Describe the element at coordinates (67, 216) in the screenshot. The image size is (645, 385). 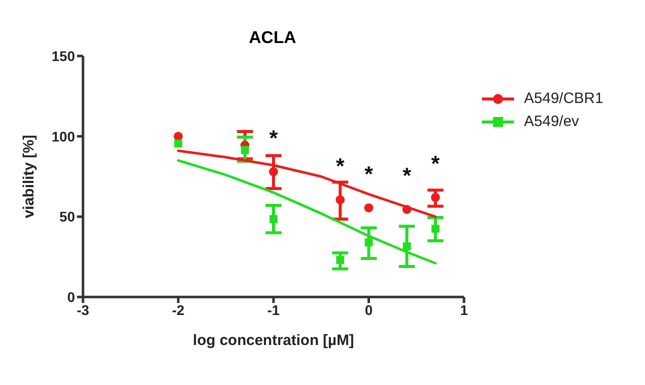
I see `y-tick-label: 50` at that location.